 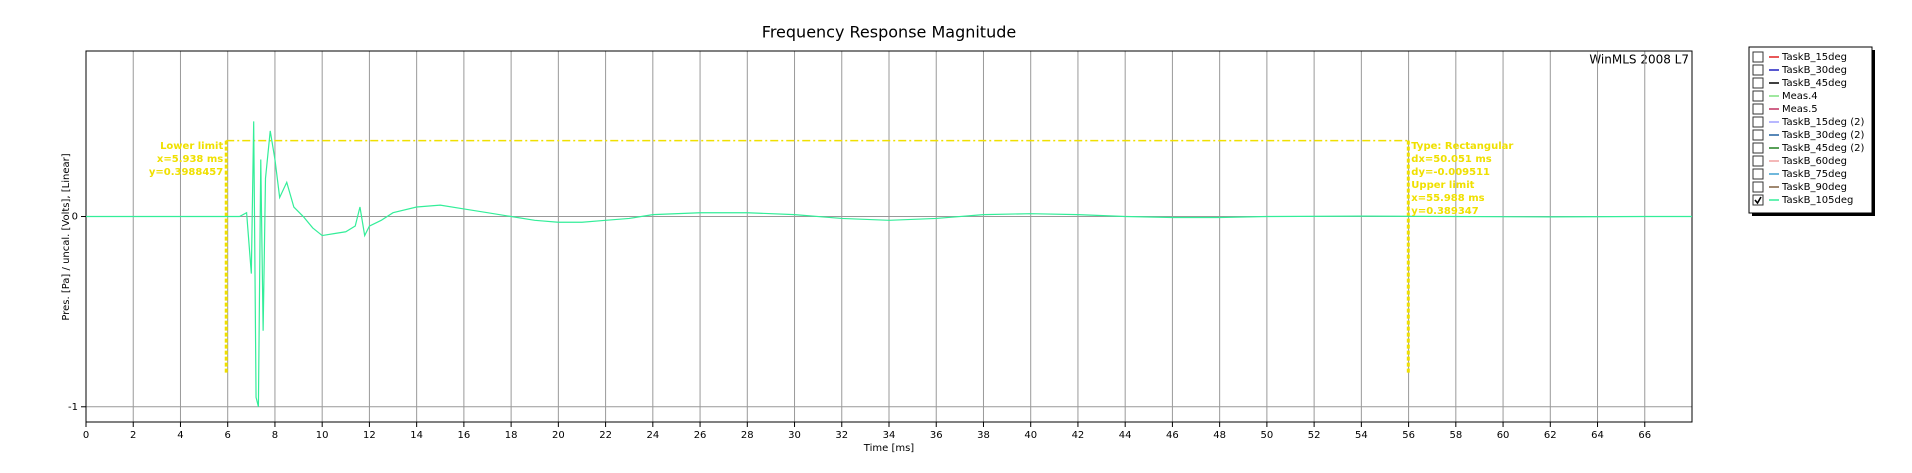 What do you see at coordinates (605, 435) in the screenshot?
I see `x-tick-label: 22` at bounding box center [605, 435].